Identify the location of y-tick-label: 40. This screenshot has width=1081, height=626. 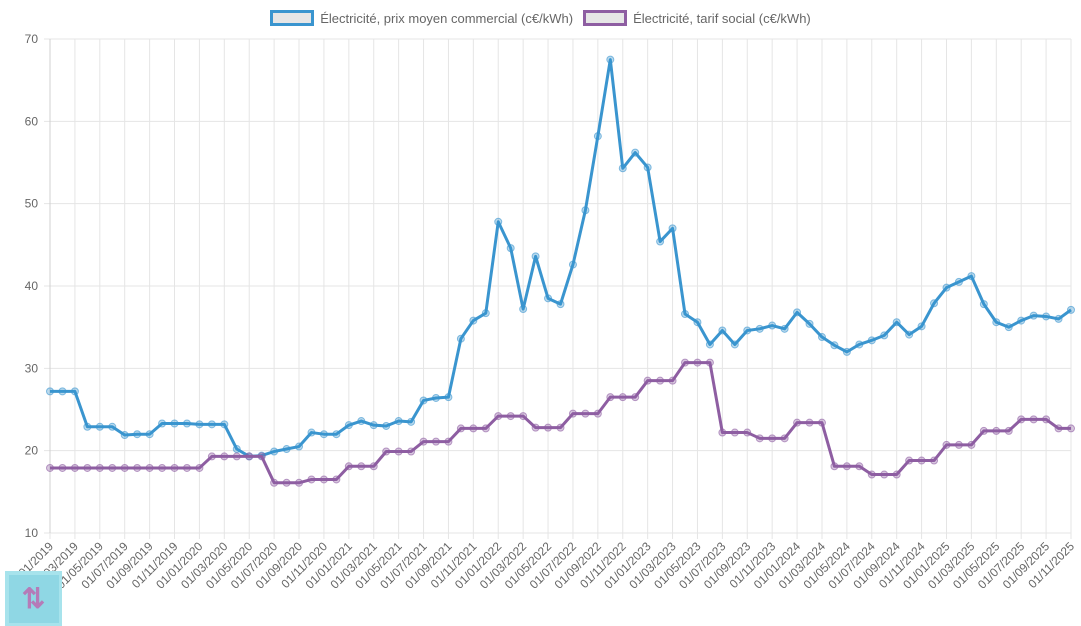
(32, 286).